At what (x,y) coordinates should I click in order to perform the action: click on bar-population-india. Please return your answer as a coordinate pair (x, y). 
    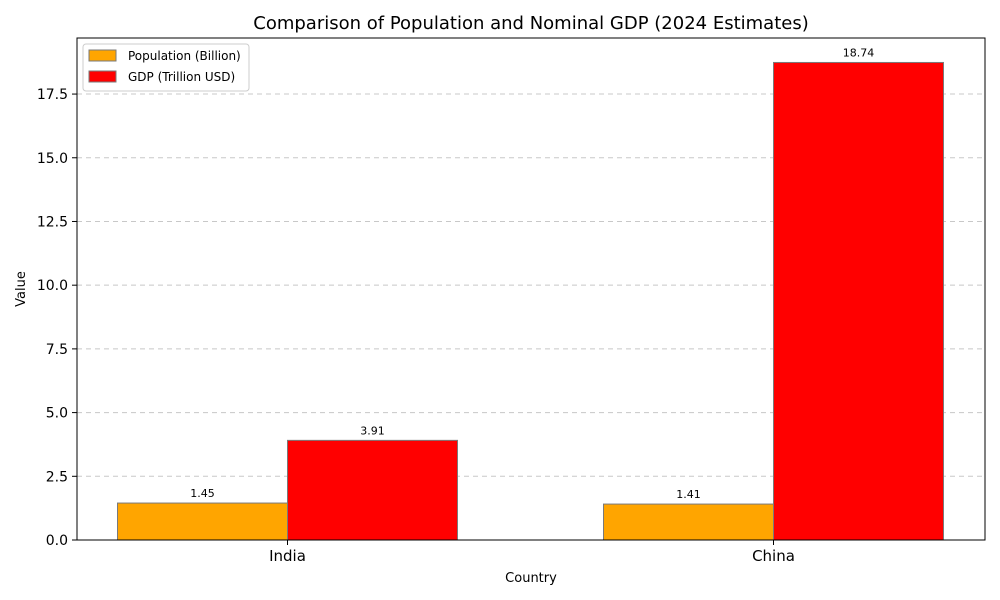
    Looking at the image, I should click on (202, 521).